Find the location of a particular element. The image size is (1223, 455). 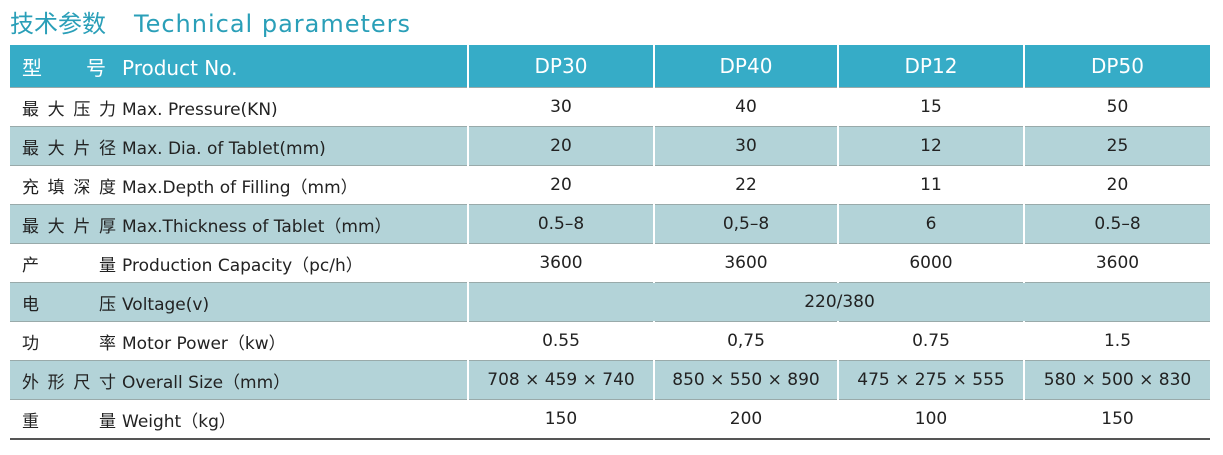

table-row: 最大压力 Max. Pressure(KN) 30 40 15 50 is located at coordinates (610, 107).